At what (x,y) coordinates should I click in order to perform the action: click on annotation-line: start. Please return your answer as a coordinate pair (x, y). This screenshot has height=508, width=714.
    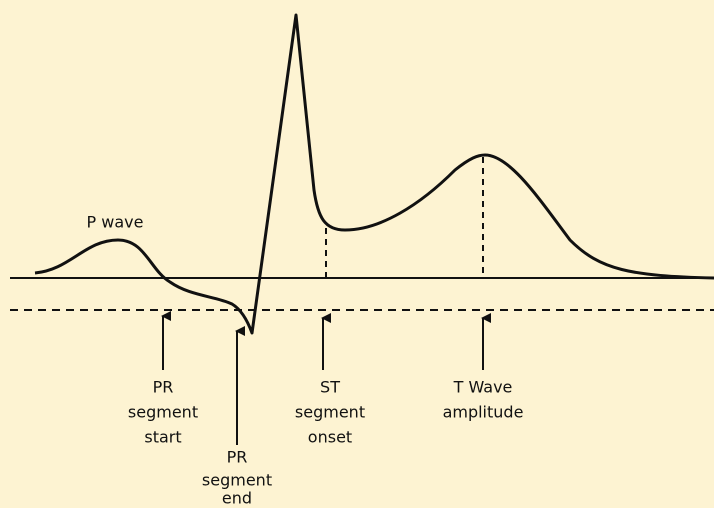
    Looking at the image, I should click on (162, 437).